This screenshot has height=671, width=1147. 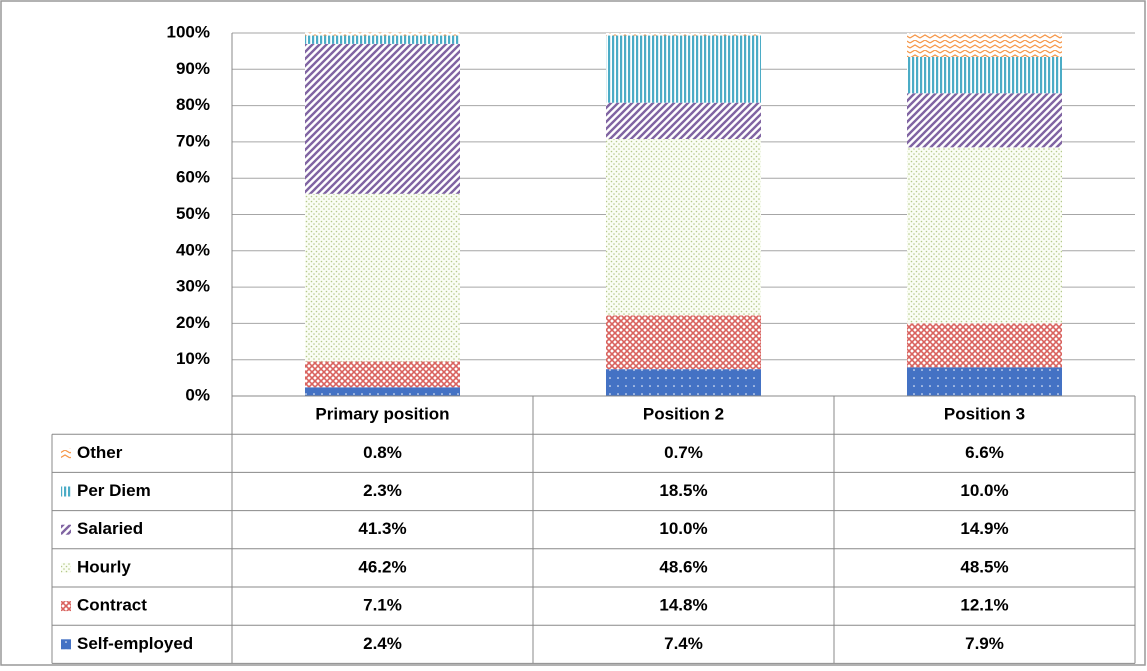 I want to click on legend-label: Self-employed, so click(x=135, y=643).